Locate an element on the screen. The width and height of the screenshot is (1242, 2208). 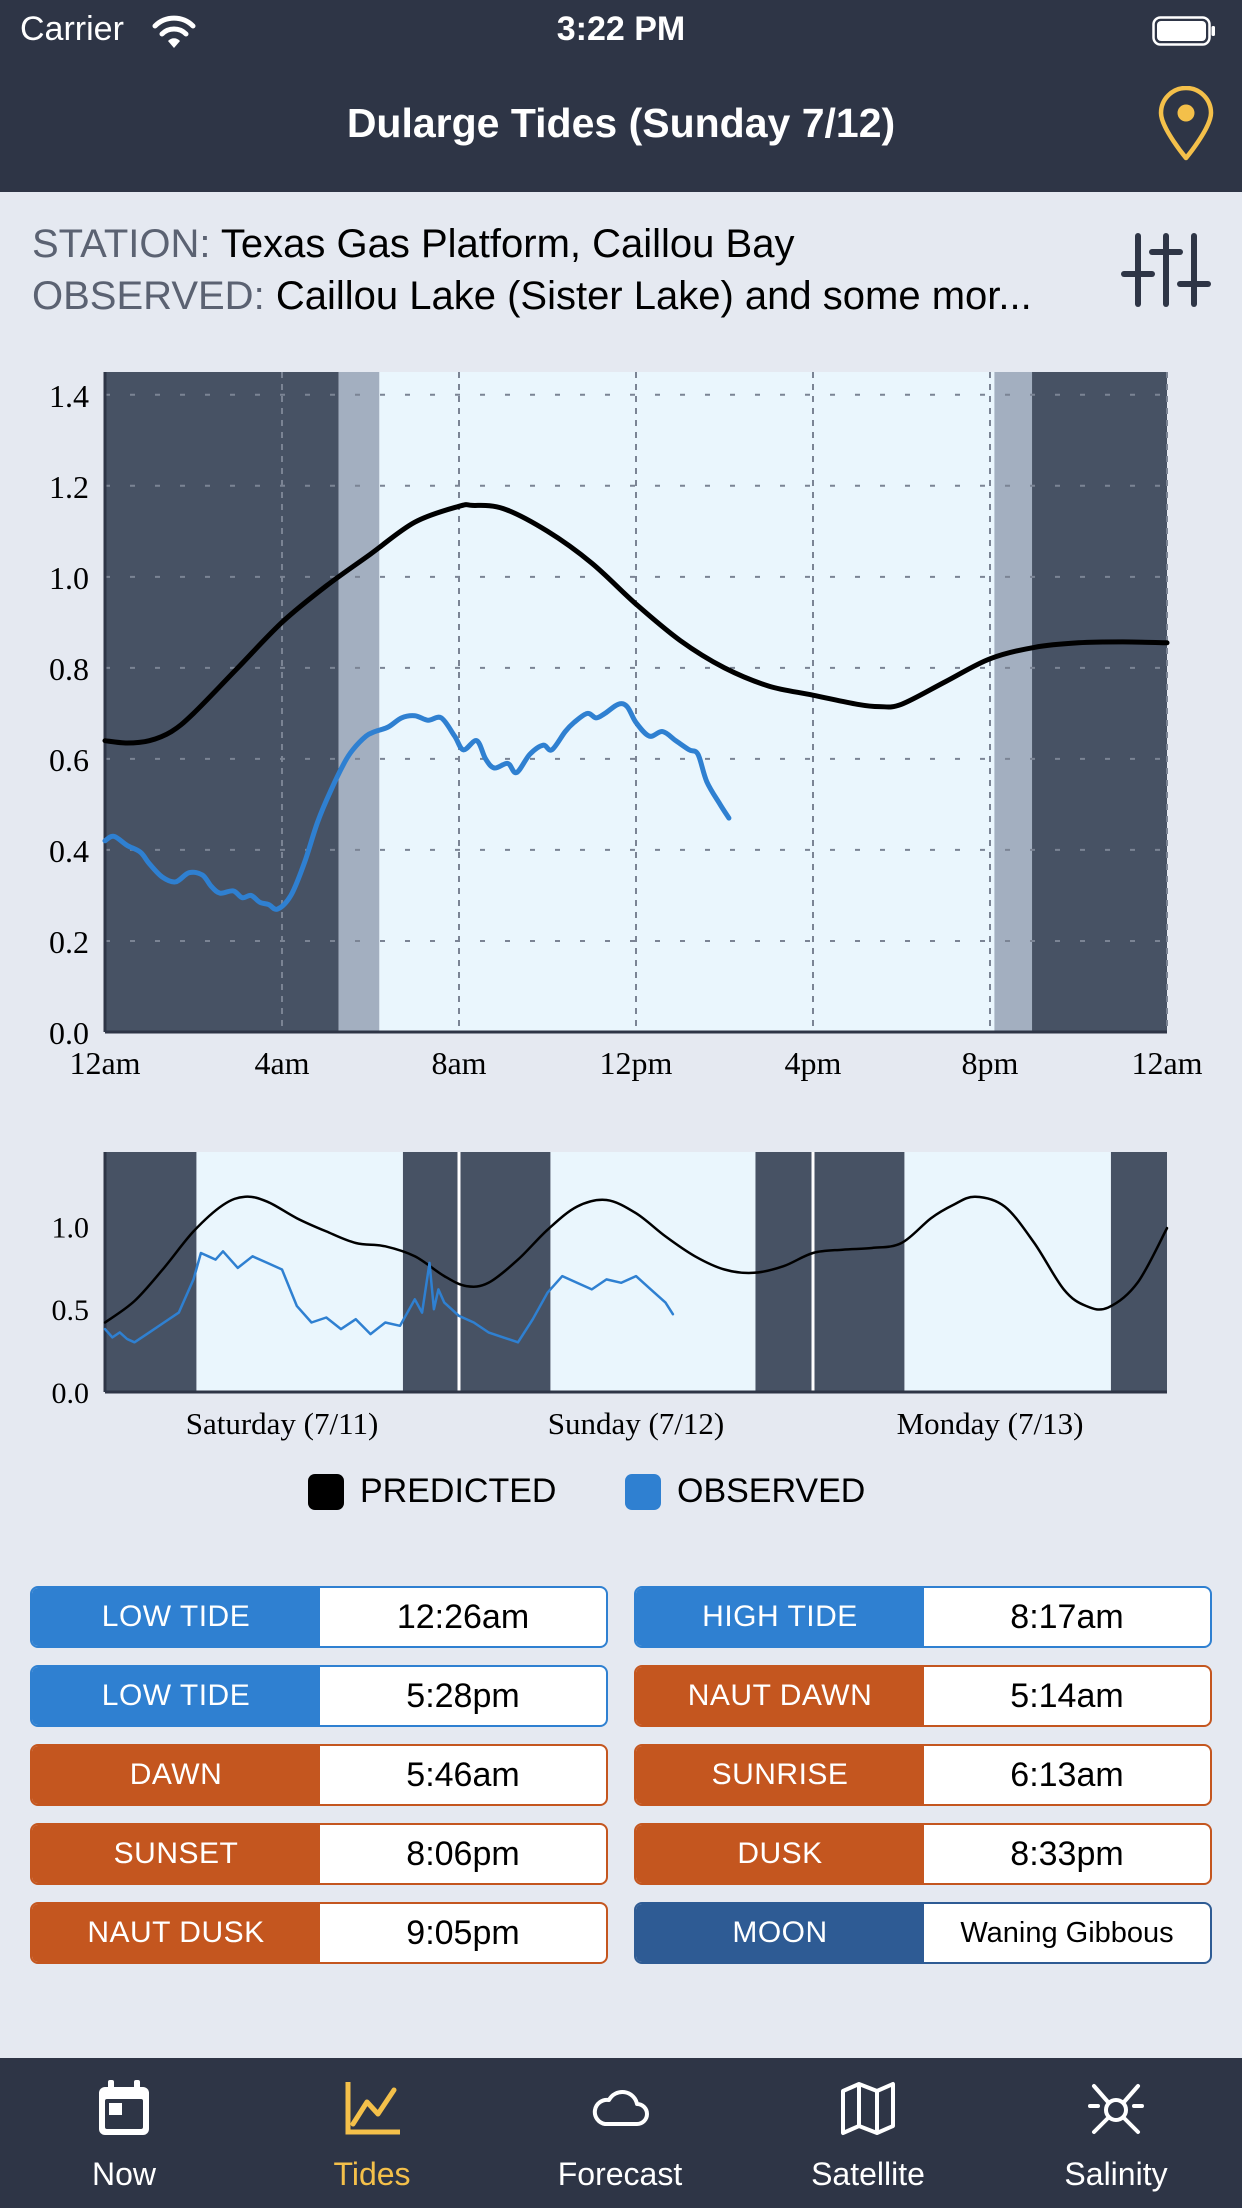
tab-satellite: Satellite is located at coordinates (868, 2133).